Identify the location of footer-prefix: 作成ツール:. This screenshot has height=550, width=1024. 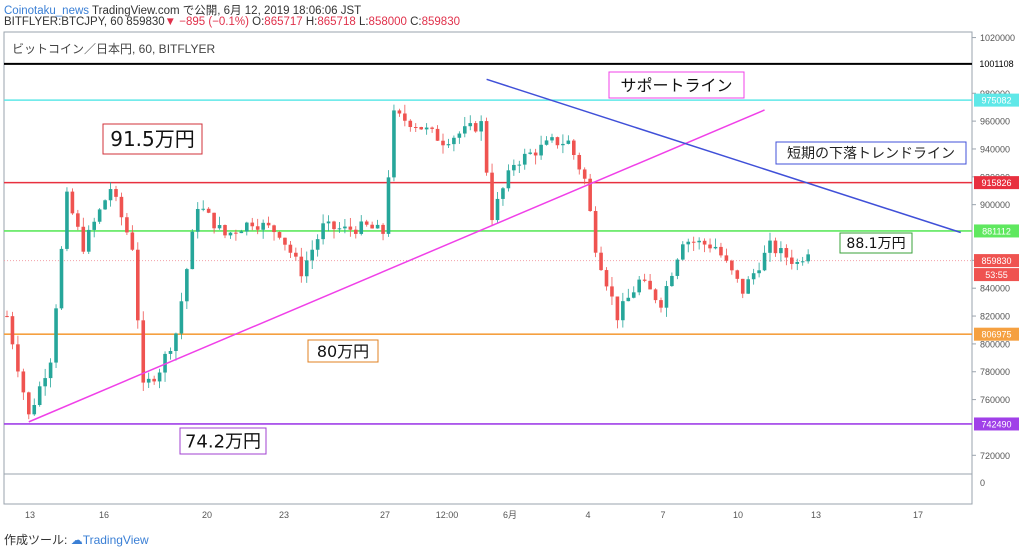
(36, 540).